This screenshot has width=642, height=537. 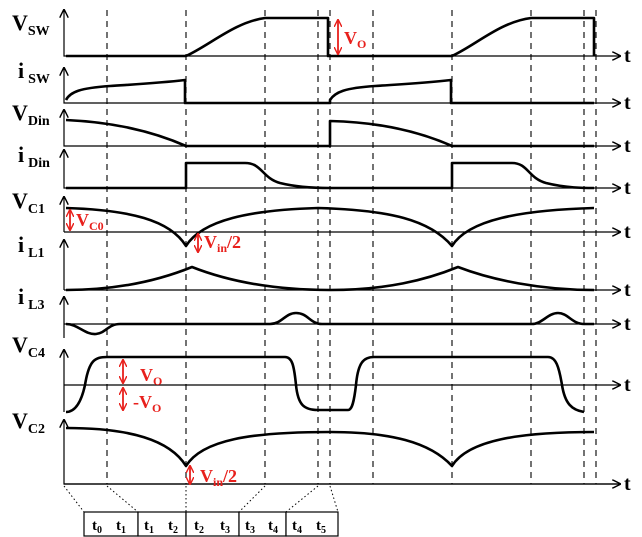 I want to click on signal-label-isw: i SW, so click(x=34, y=72).